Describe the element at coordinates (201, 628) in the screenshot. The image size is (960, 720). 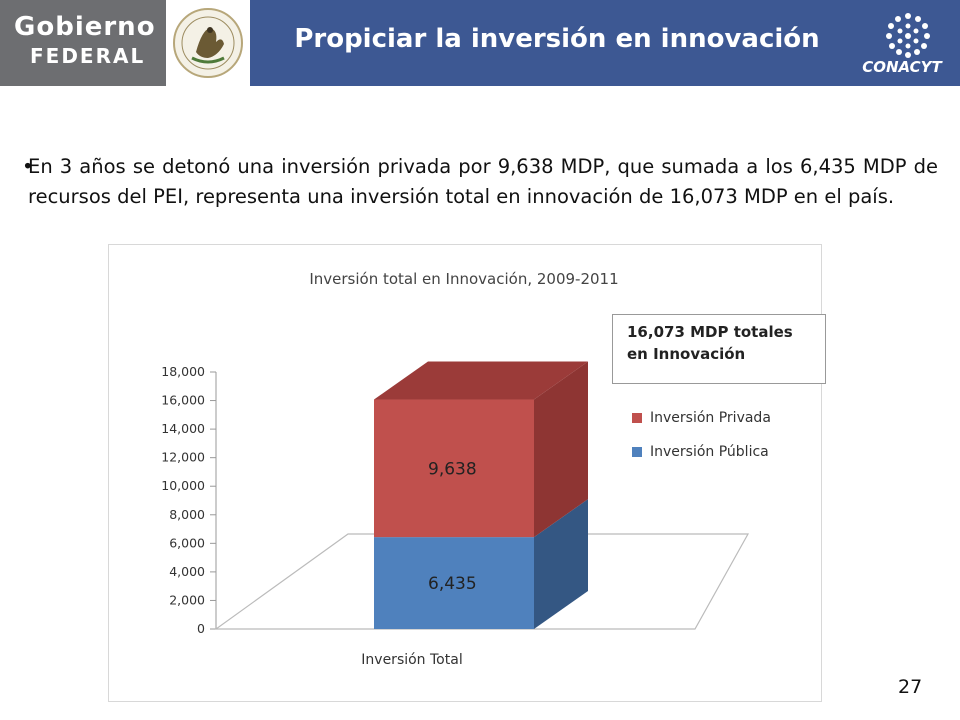
I see `y-tick-label: 0` at that location.